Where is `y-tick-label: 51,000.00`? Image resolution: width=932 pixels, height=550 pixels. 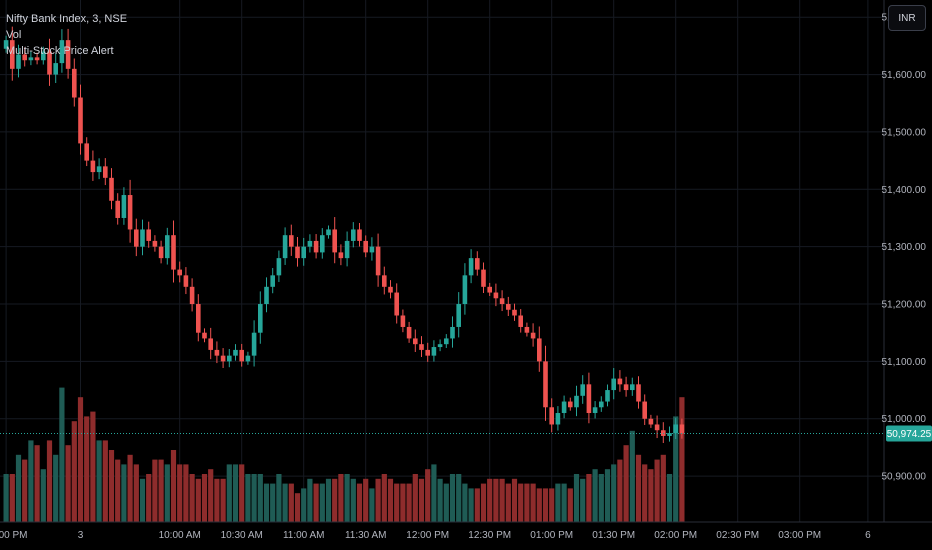
y-tick-label: 51,000.00 is located at coordinates (904, 419).